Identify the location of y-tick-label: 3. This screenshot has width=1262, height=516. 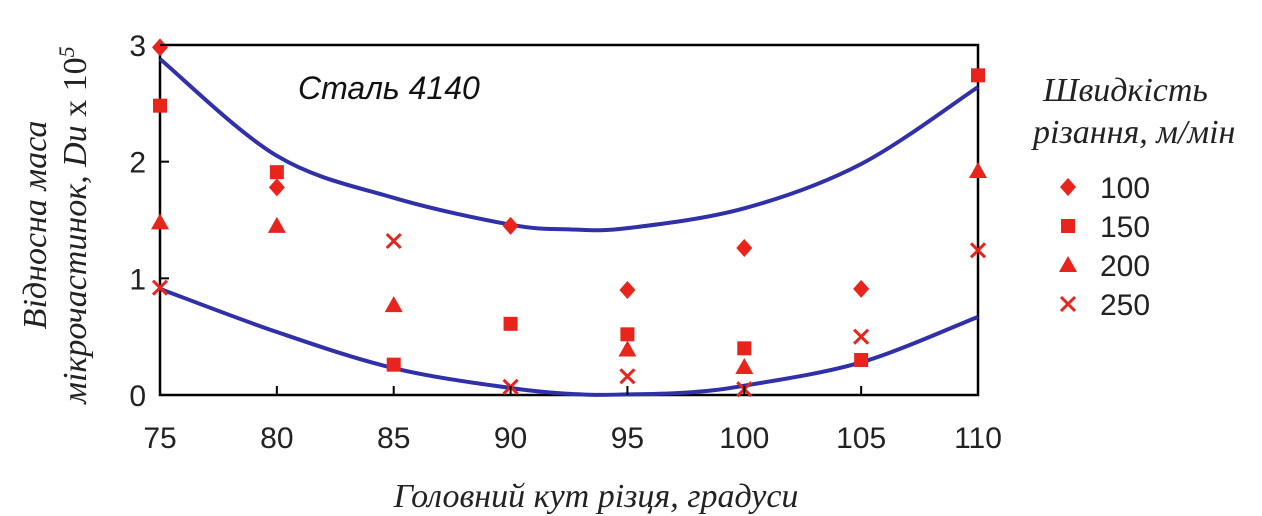
(137, 46).